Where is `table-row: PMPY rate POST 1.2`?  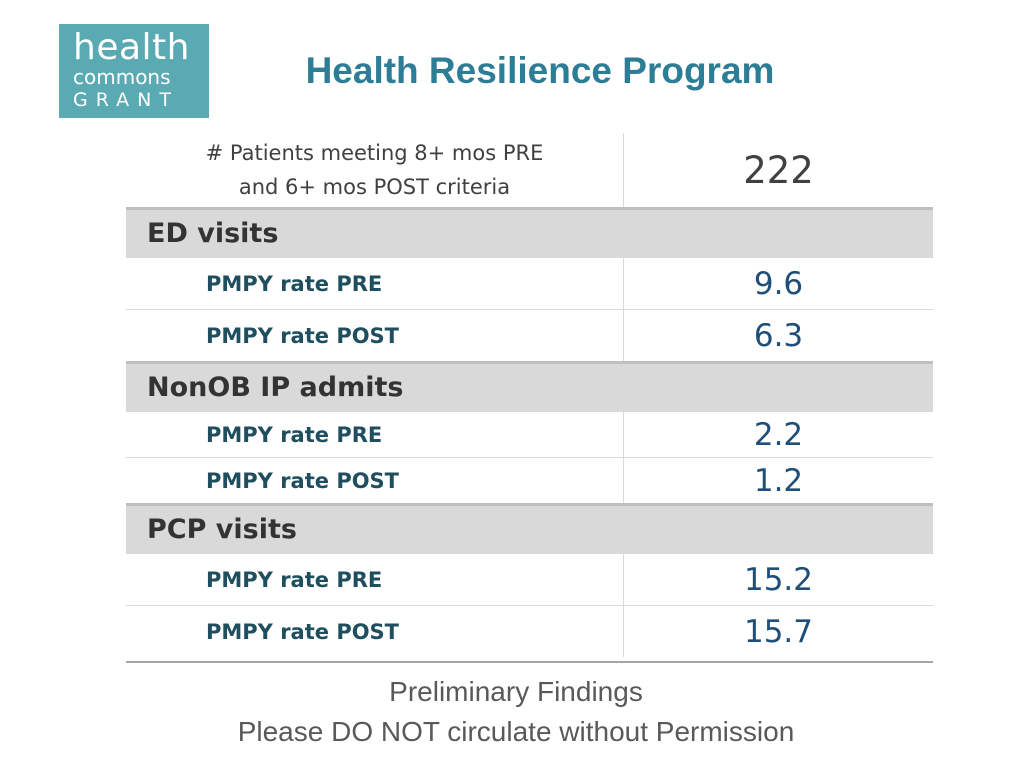 table-row: PMPY rate POST 1.2 is located at coordinates (529, 481).